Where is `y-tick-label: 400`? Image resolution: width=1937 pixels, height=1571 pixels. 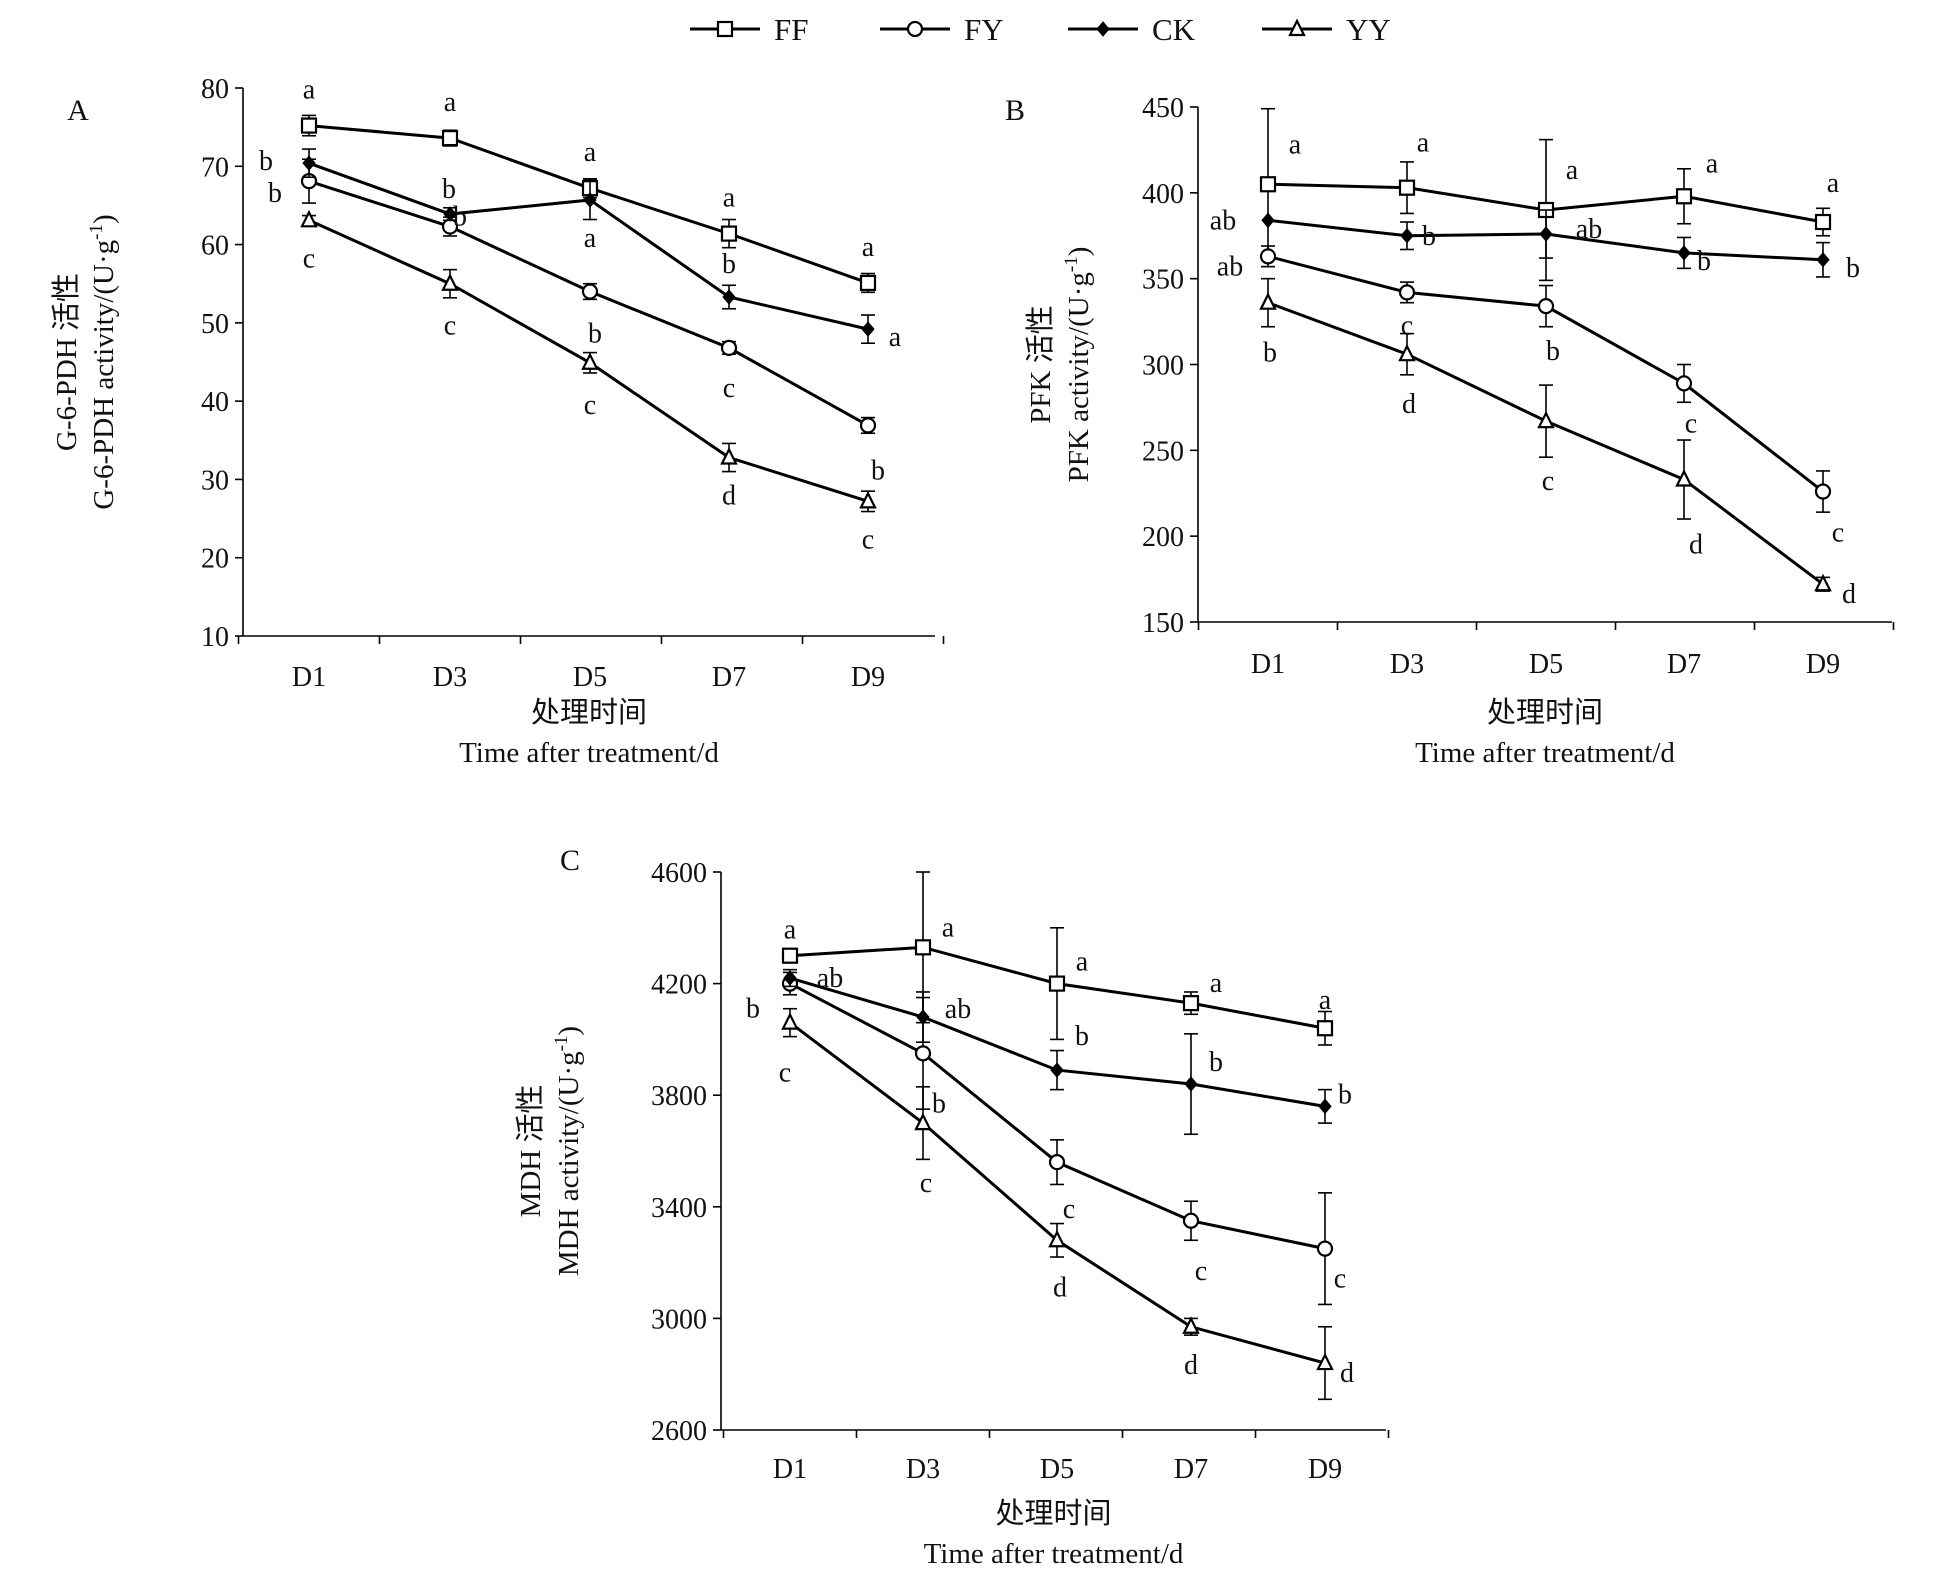 y-tick-label: 400 is located at coordinates (1163, 194).